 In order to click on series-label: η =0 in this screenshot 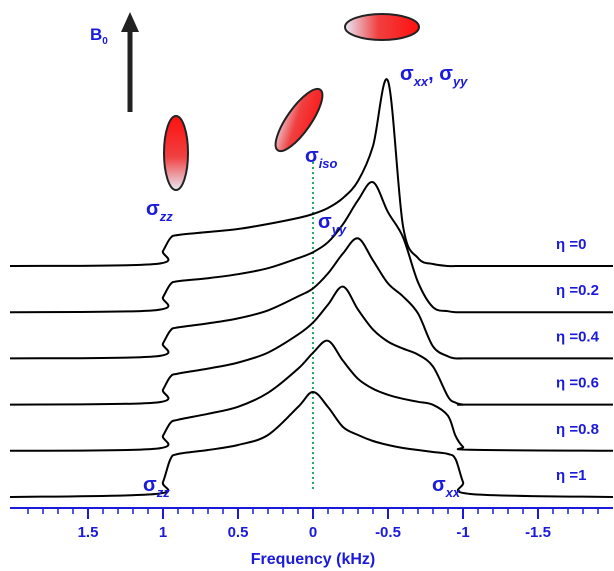, I will do `click(571, 244)`.